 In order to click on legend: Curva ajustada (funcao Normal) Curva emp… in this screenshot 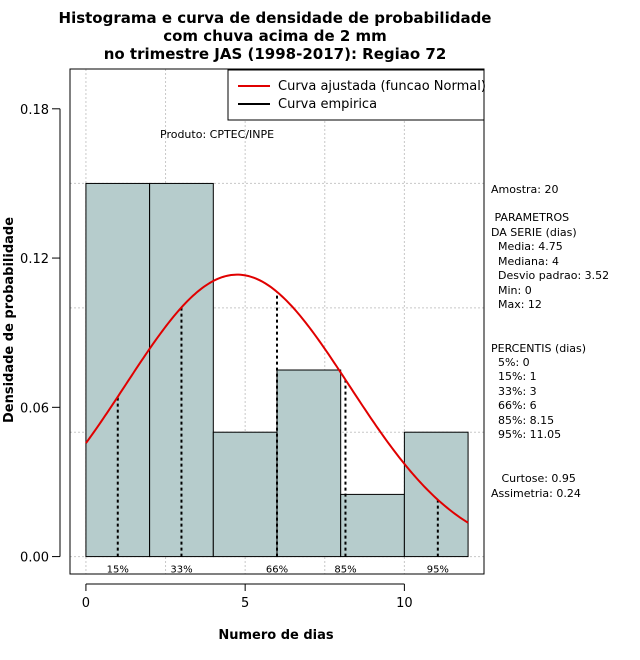, I will do `click(356, 95)`.